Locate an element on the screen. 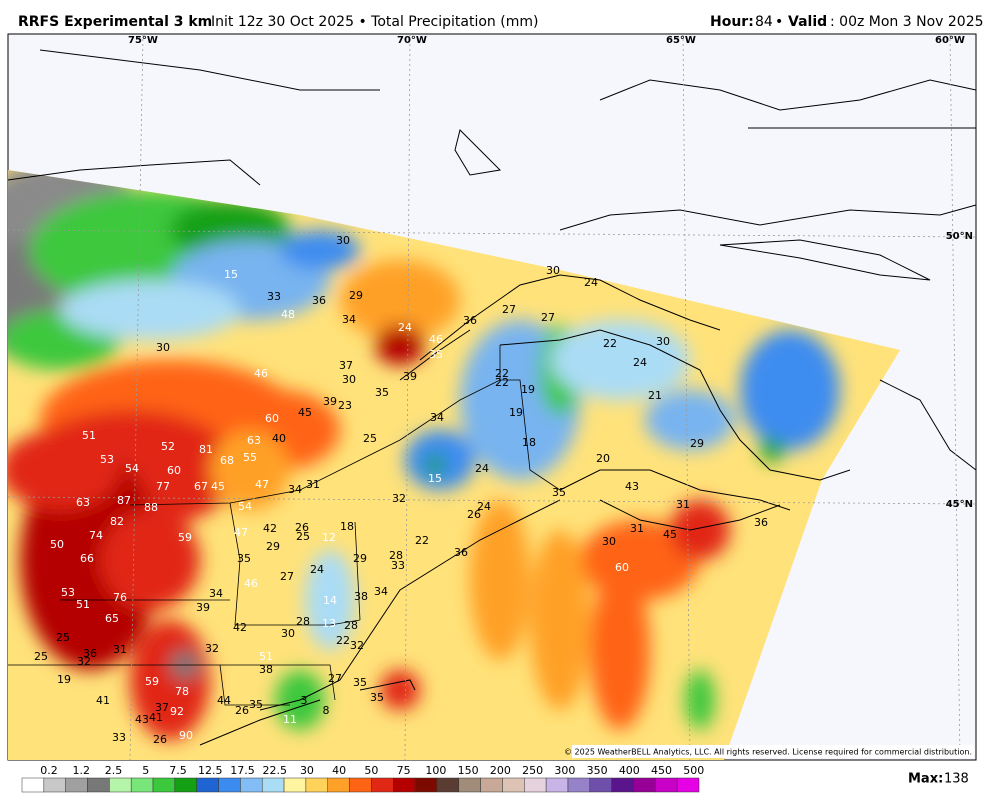 The image size is (984, 812). precip-value: 53 is located at coordinates (107, 459).